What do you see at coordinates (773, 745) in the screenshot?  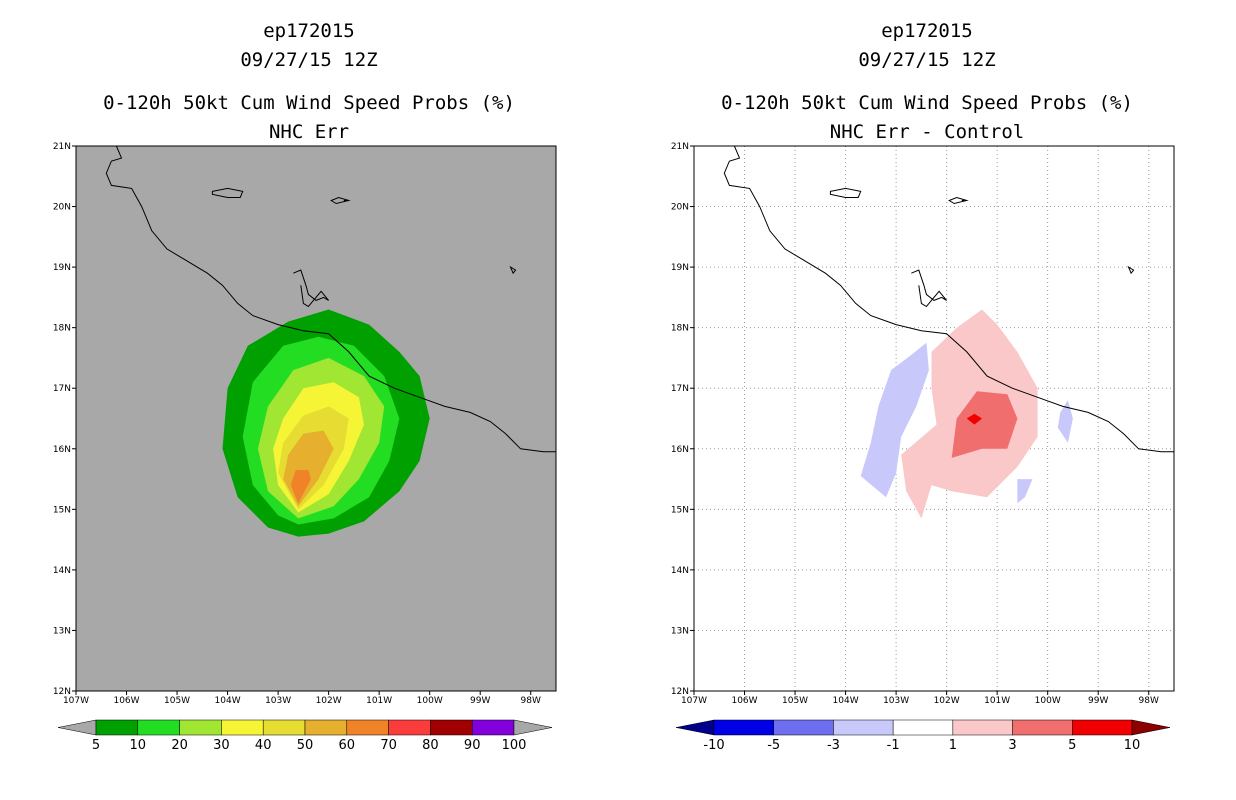 I see `colorbar-level-label: -5` at bounding box center [773, 745].